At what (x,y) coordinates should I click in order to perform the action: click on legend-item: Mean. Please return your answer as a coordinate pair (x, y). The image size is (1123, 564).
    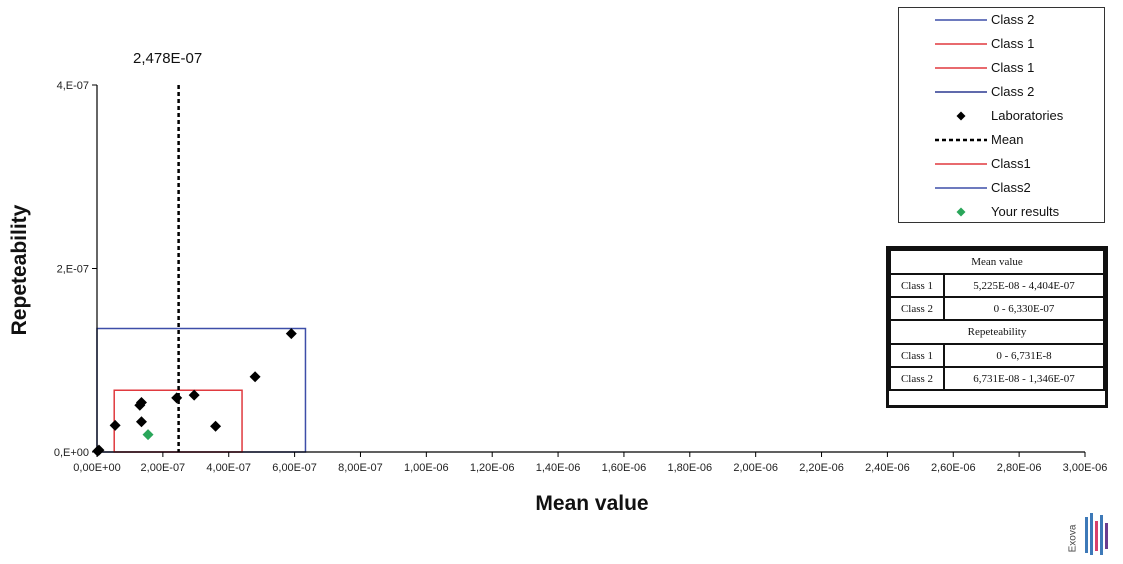
    Looking at the image, I should click on (1001, 140).